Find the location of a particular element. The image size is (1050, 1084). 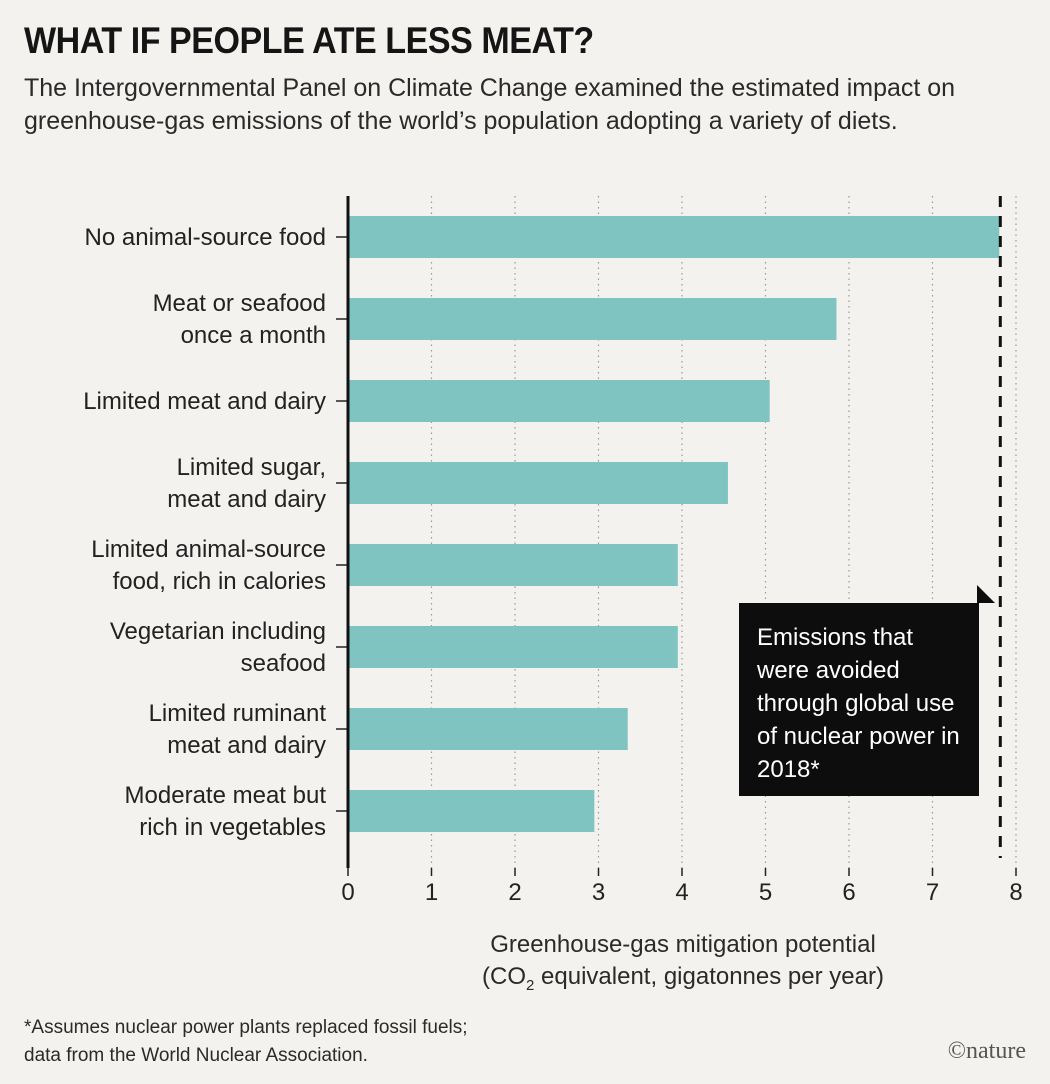

category-label: Moderate meat but is located at coordinates (226, 795).